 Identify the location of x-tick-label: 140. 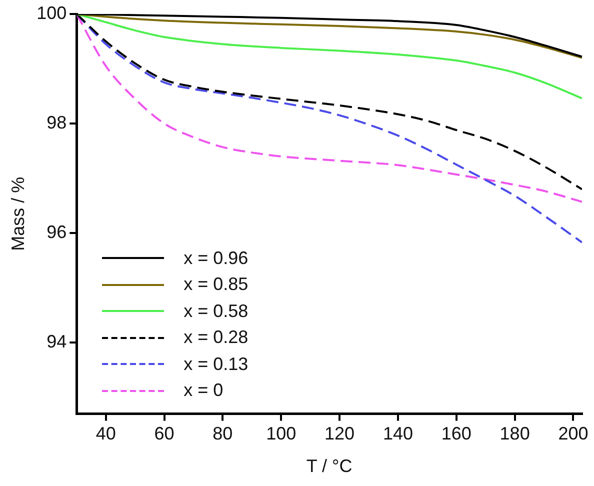
(397, 434).